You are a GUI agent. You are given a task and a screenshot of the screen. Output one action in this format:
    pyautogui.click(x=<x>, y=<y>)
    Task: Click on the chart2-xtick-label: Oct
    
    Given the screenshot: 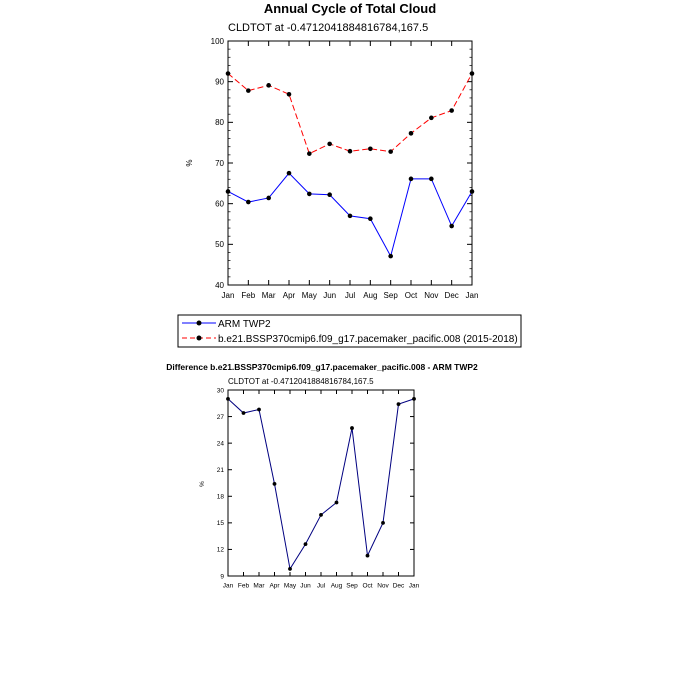 What is the action you would take?
    pyautogui.click(x=367, y=586)
    